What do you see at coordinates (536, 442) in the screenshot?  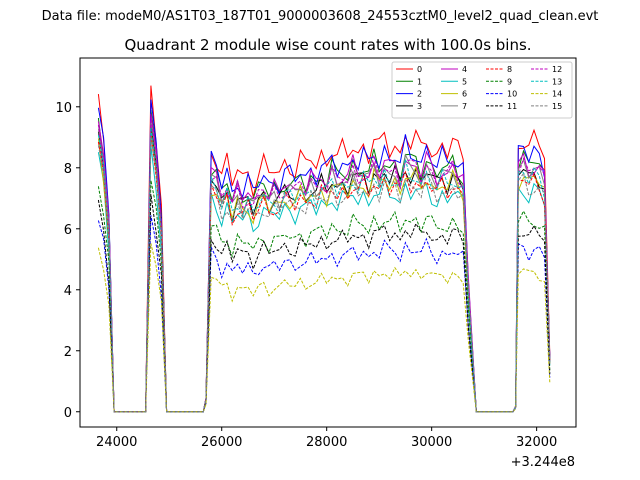 I see `x-tick-label: 32000` at bounding box center [536, 442].